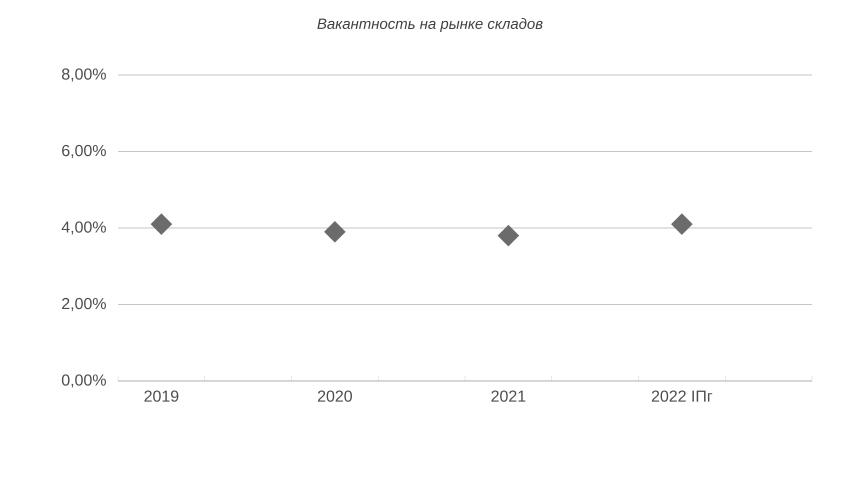 This screenshot has height=482, width=860. What do you see at coordinates (682, 396) in the screenshot?
I see `x-tick-label: 2022 IПг` at bounding box center [682, 396].